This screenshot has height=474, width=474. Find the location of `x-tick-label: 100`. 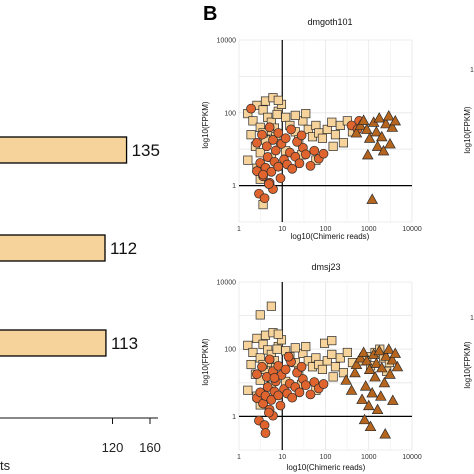

x-tick-label: 100 is located at coordinates (326, 229).